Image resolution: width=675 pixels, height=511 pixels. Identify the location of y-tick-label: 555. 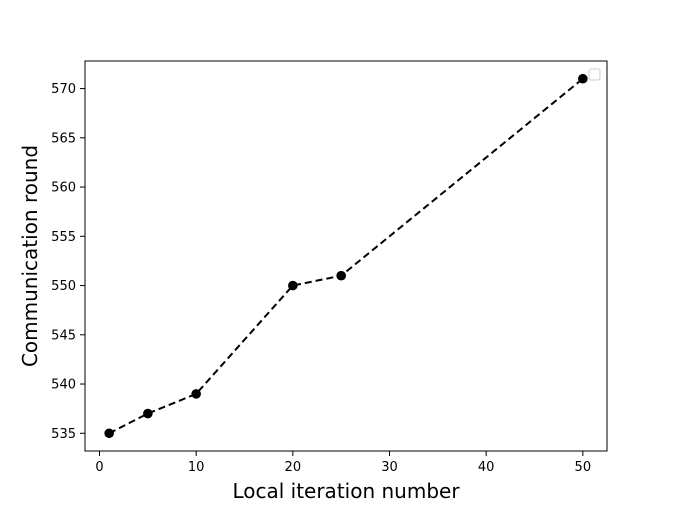
(63, 237).